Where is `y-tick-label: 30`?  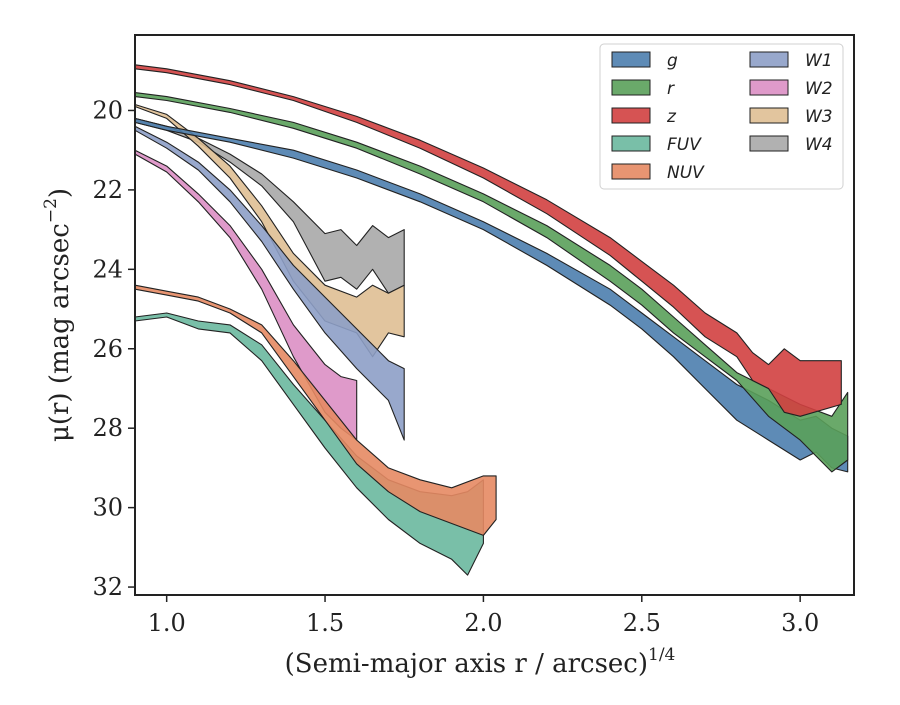
y-tick-label: 30 is located at coordinates (107, 508).